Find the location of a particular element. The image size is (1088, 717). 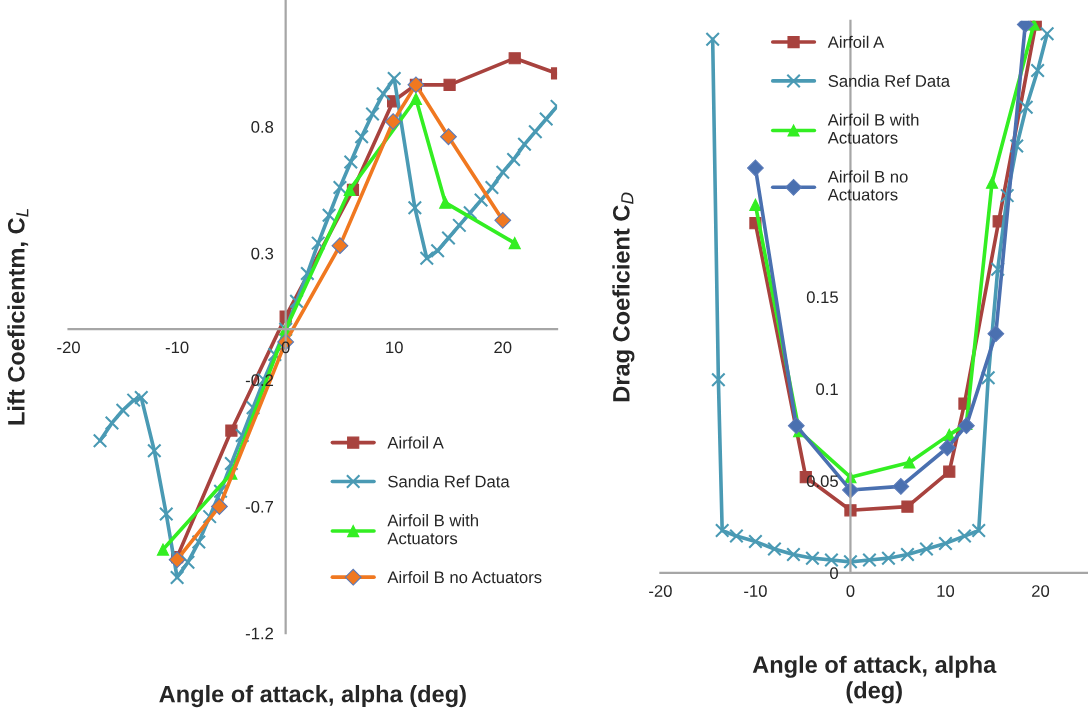

y-tick-label: 0.8 is located at coordinates (262, 127).